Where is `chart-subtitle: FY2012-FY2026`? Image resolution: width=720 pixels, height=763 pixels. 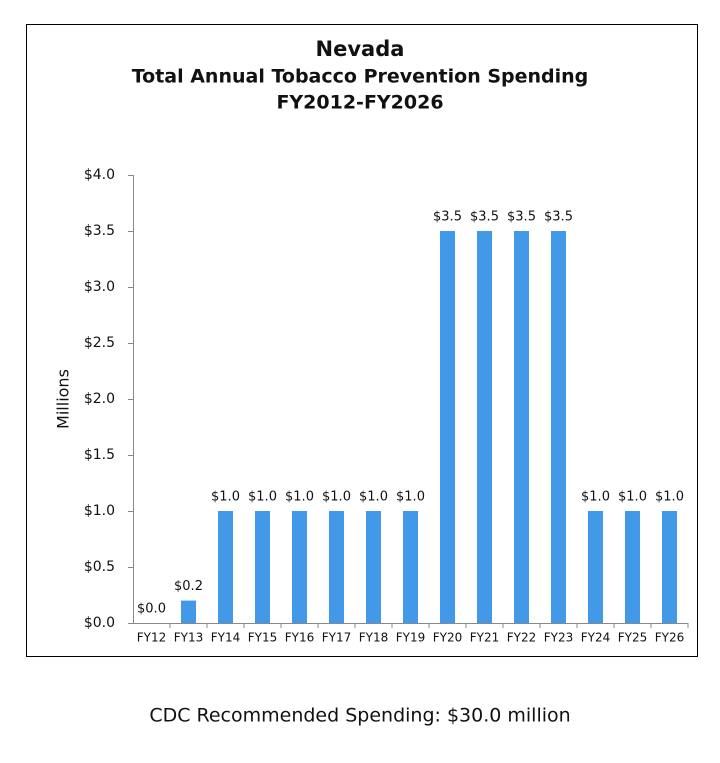
chart-subtitle: FY2012-FY2026 is located at coordinates (359, 103).